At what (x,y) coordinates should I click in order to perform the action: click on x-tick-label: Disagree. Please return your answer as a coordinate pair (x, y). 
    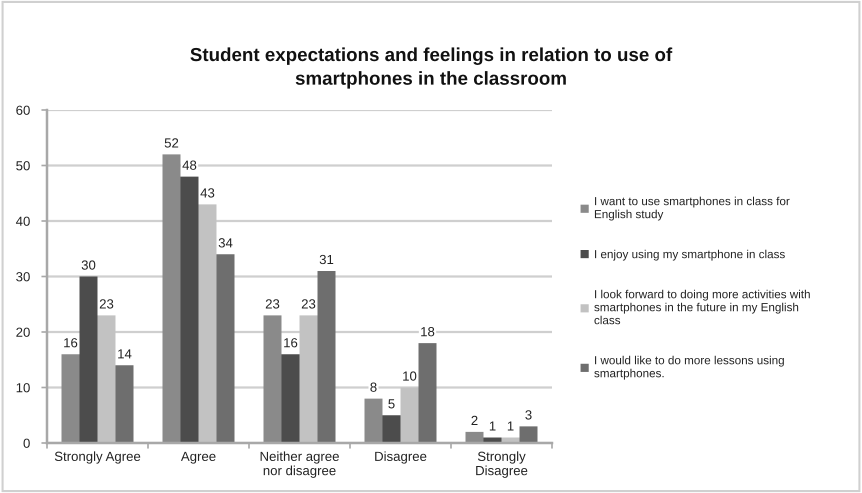
    Looking at the image, I should click on (400, 457).